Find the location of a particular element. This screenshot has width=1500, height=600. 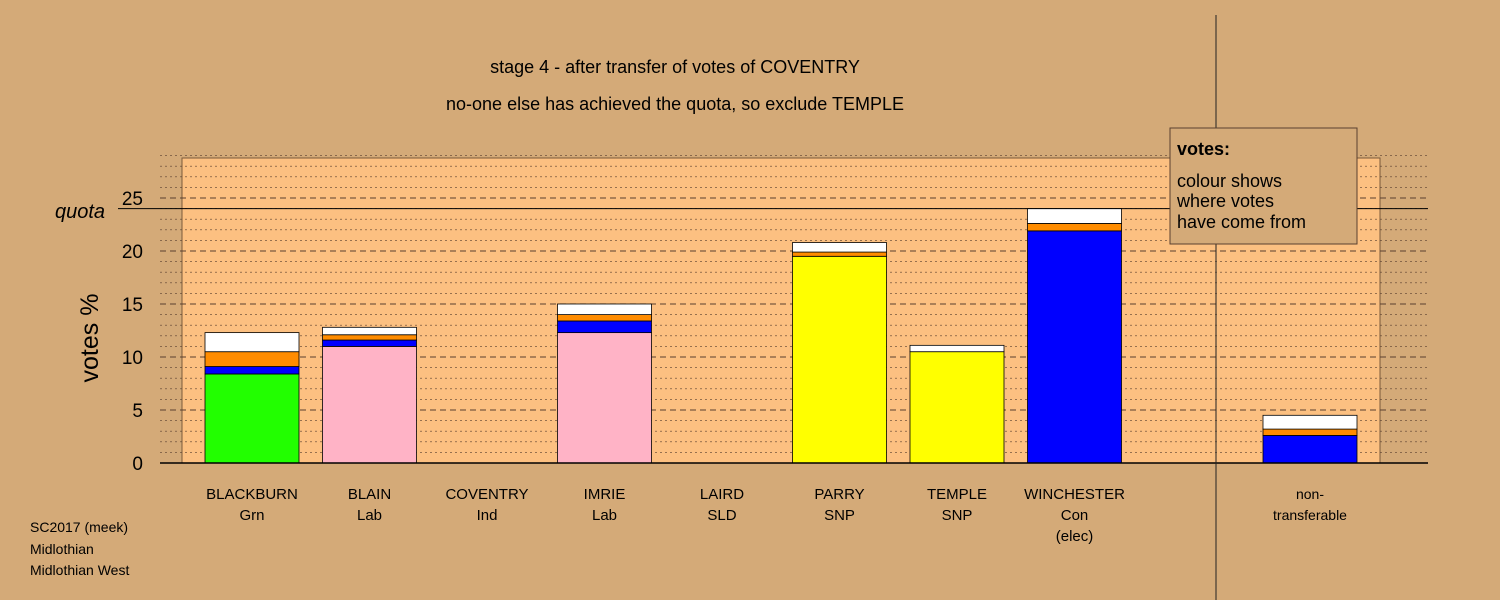

category-label: PARRY is located at coordinates (839, 494).